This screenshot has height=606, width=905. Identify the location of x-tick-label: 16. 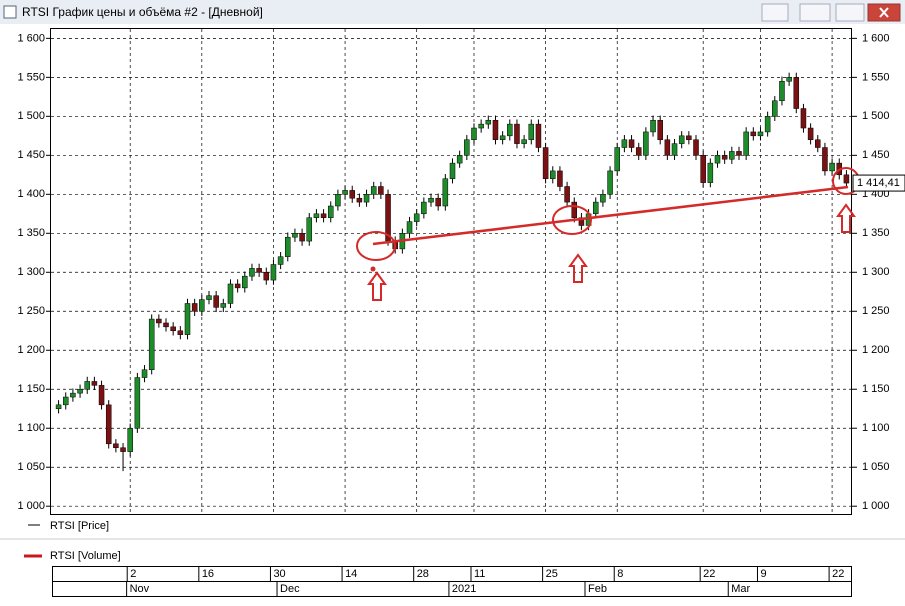
(208, 574).